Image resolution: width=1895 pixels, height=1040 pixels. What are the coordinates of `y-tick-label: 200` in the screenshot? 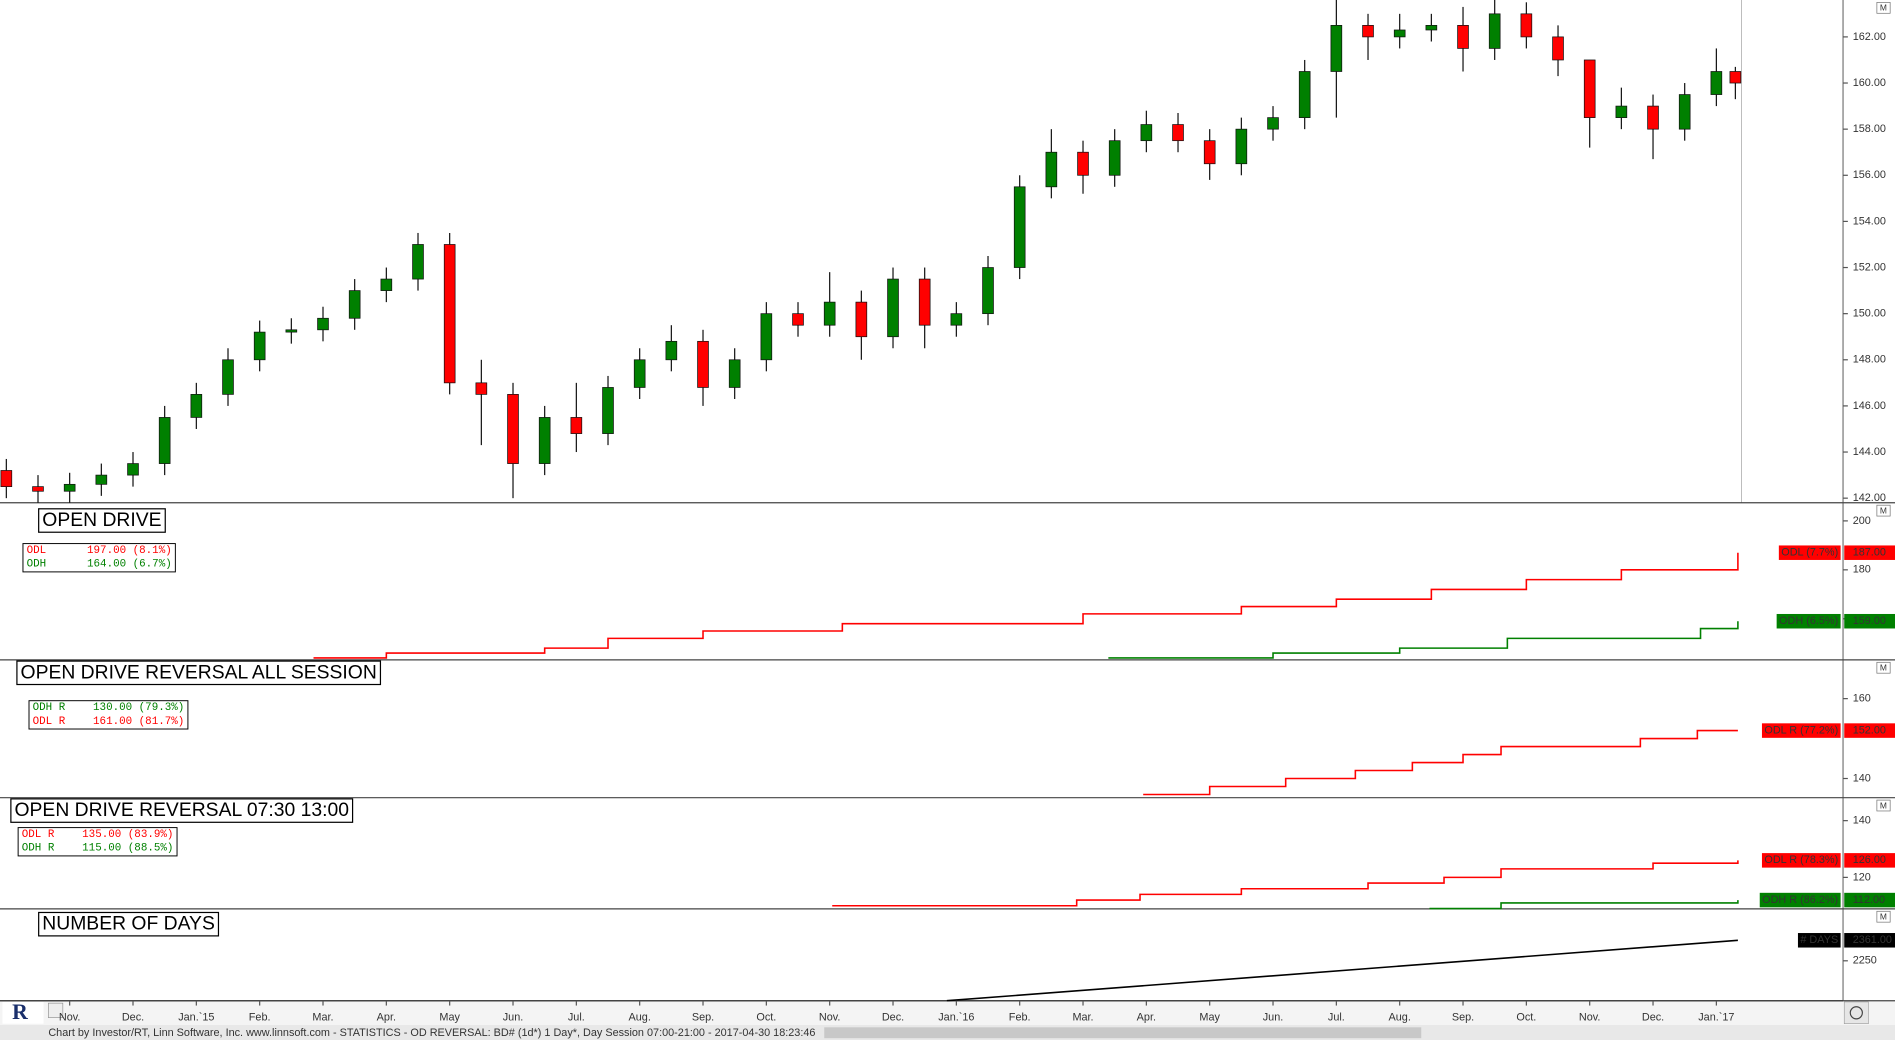 It's located at (1862, 521).